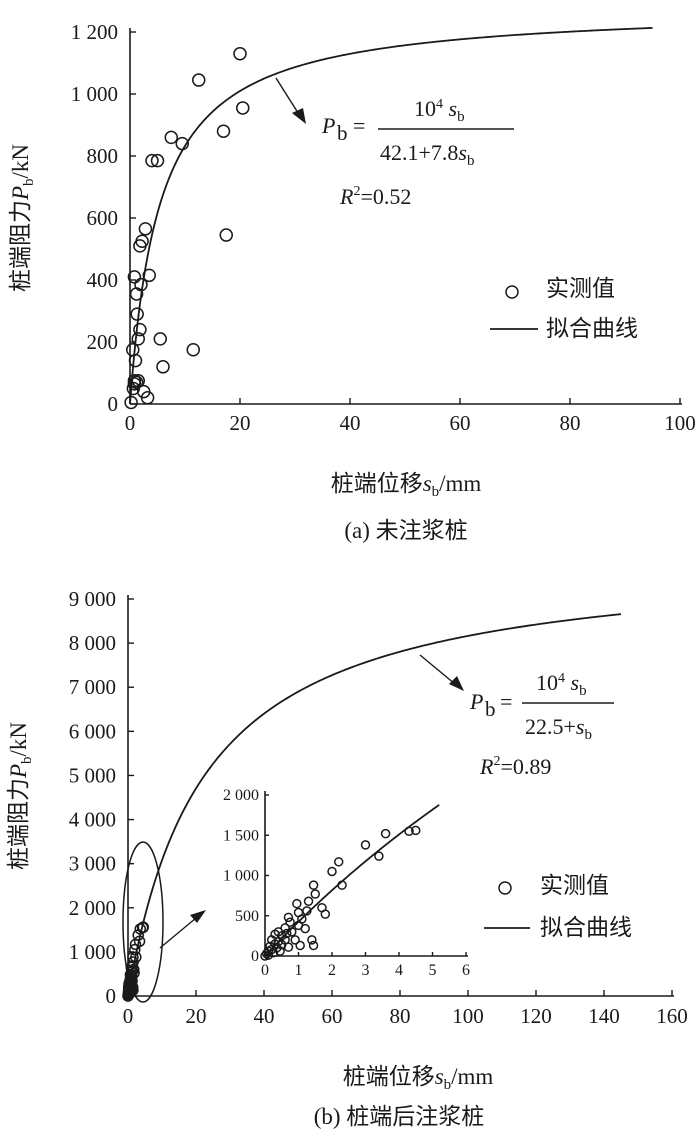 This screenshot has height=1136, width=700. What do you see at coordinates (558, 728) in the screenshot?
I see `svg-text: 22.5+sb` at bounding box center [558, 728].